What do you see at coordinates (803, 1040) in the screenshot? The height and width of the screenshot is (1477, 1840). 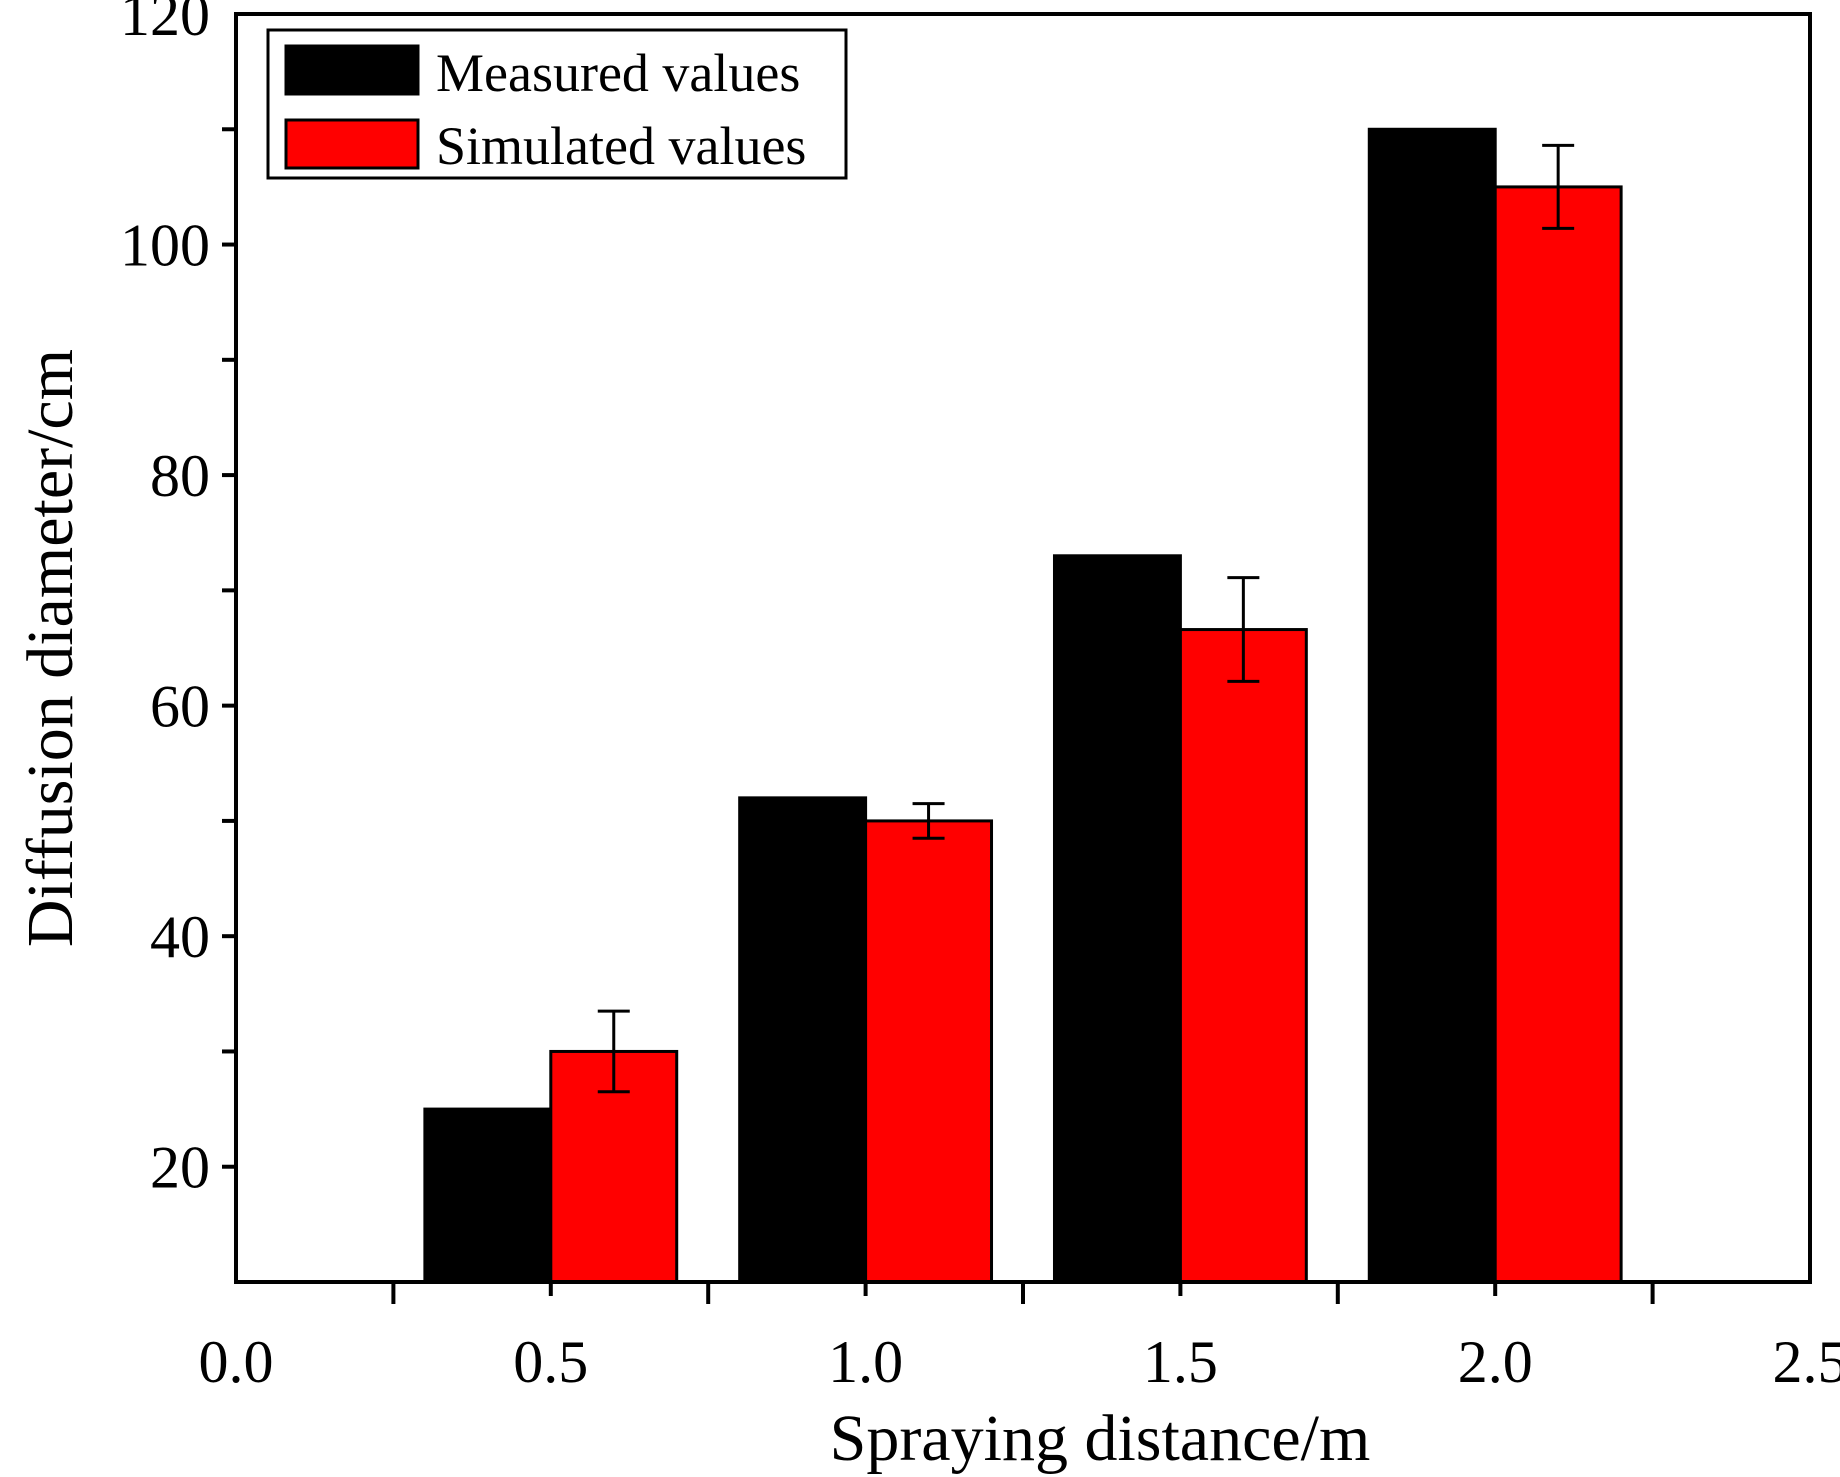 I see `bar-measured-1.0` at bounding box center [803, 1040].